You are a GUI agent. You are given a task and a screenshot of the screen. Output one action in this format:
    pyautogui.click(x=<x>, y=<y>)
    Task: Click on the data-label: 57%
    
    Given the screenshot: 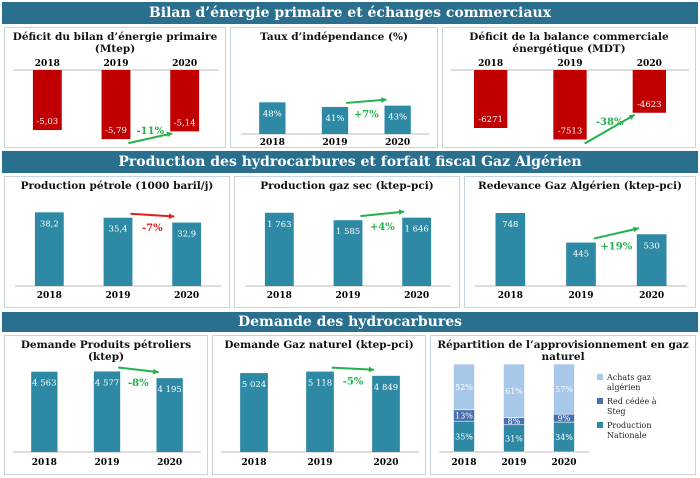 What is the action you would take?
    pyautogui.click(x=564, y=389)
    